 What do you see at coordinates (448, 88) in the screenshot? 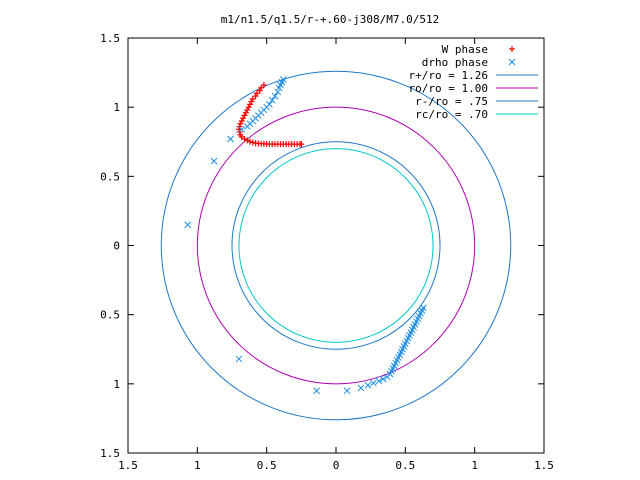
I see `legend-label: ro/ro = 1.00` at bounding box center [448, 88].